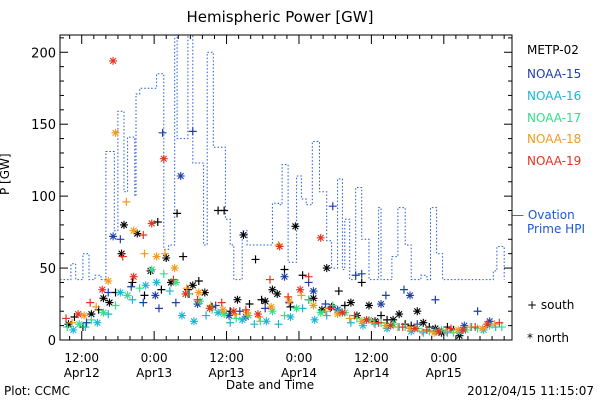 Image resolution: width=600 pixels, height=400 pixels. I want to click on legend-north-marker: * north, so click(548, 338).